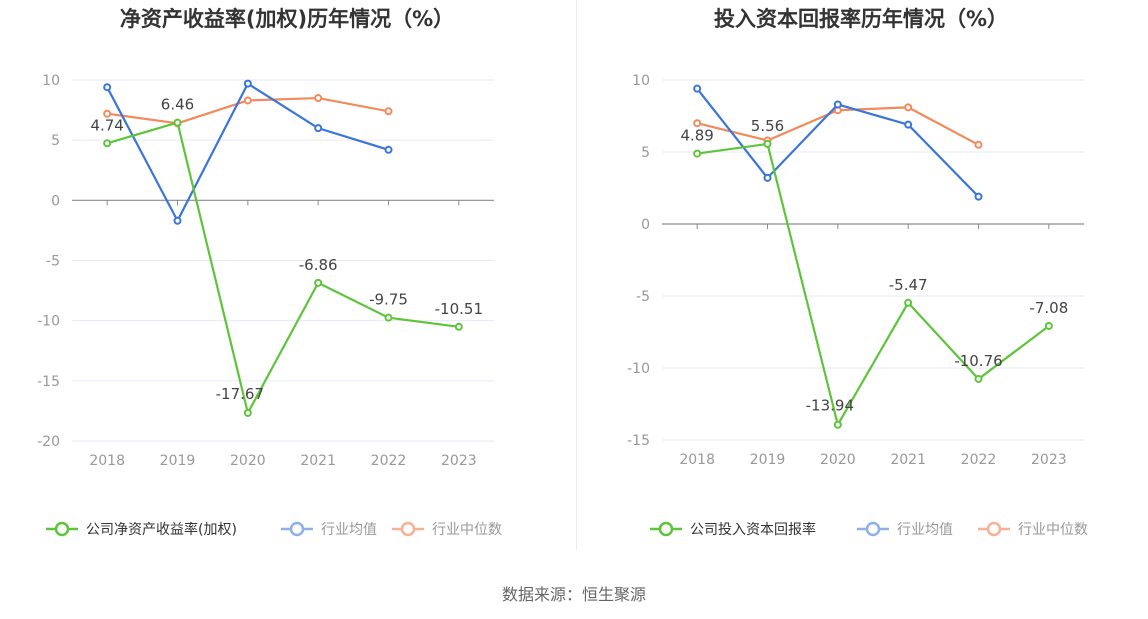 The height and width of the screenshot is (619, 1148). I want to click on panel-divider, so click(576, 275).